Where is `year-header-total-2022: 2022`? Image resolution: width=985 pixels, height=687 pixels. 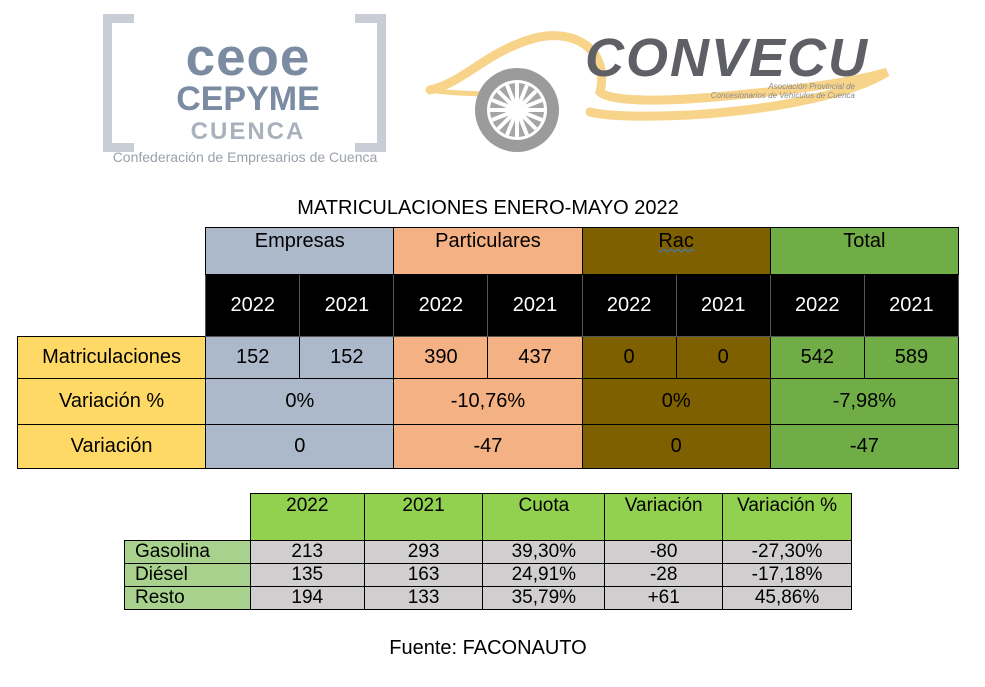 year-header-total-2022: 2022 is located at coordinates (817, 305).